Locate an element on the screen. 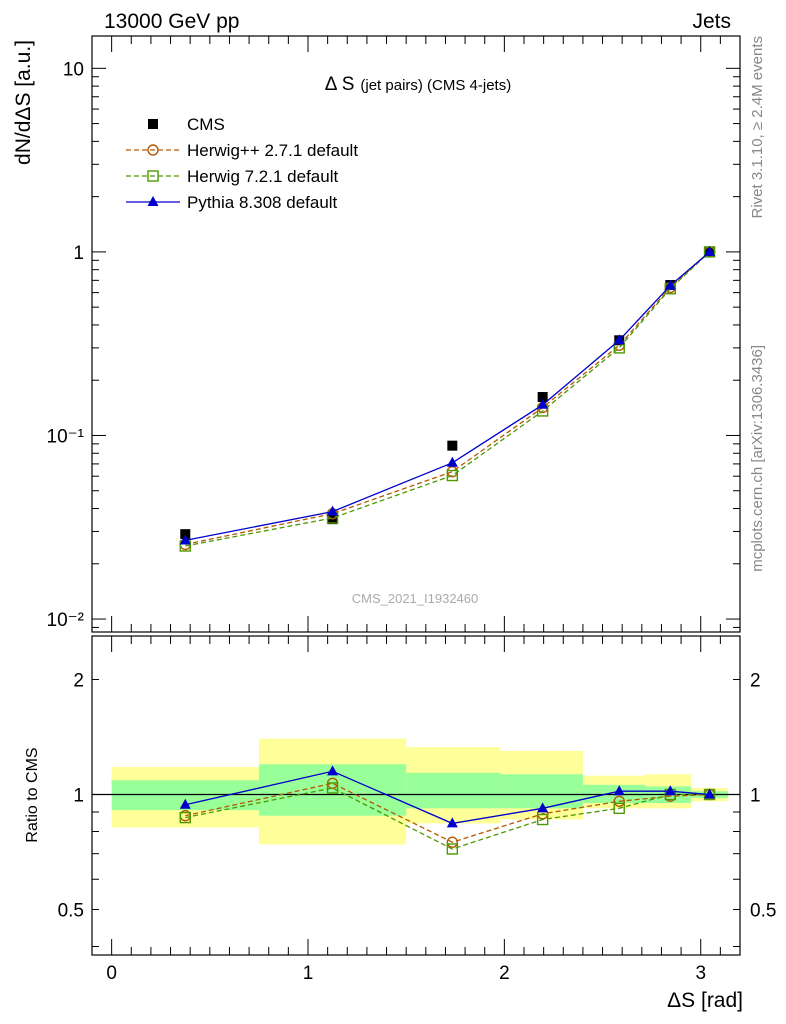 The width and height of the screenshot is (786, 1024). rivet-label: Rivet 3.1.10, ≥ 2.4M events is located at coordinates (757, 127).